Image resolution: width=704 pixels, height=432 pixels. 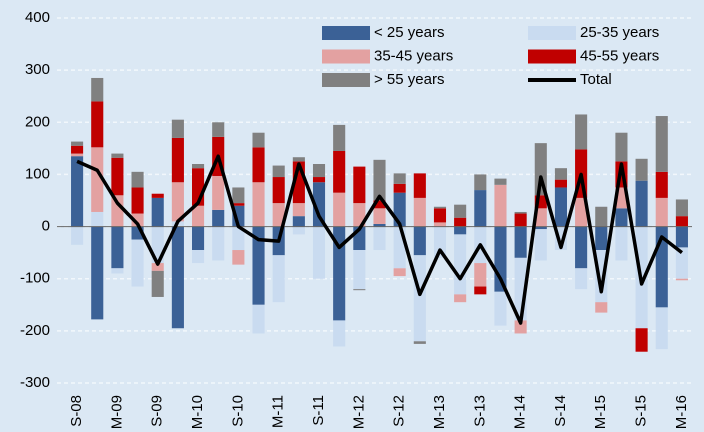 I want to click on x-tick-label: S-12, so click(x=399, y=411).